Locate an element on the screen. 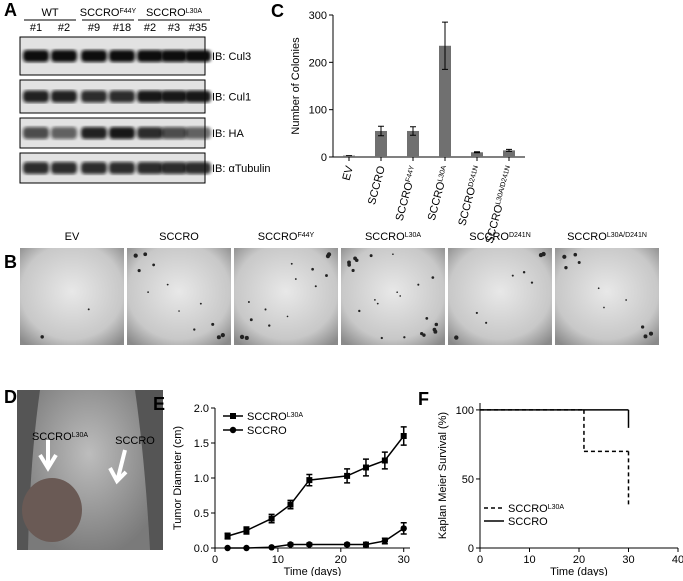  x-tick-label: 20 is located at coordinates (579, 560).